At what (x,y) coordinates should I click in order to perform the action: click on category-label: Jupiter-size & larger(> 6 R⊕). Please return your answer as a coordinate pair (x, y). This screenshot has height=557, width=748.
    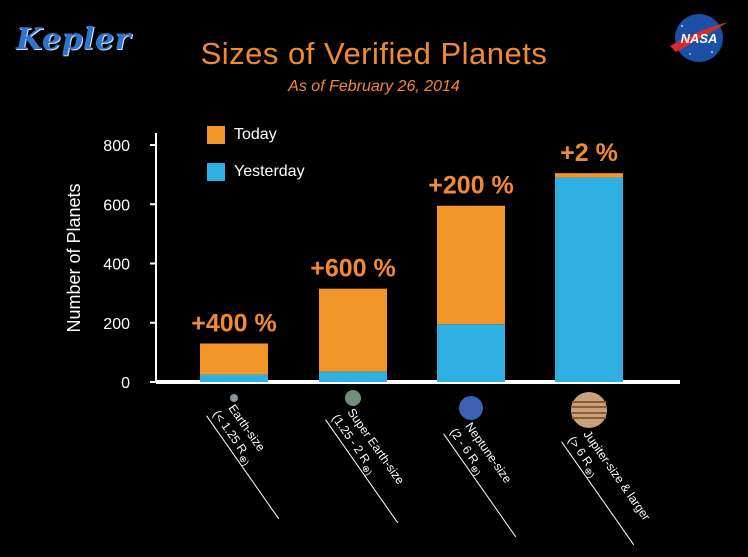
    Looking at the image, I should click on (607, 487).